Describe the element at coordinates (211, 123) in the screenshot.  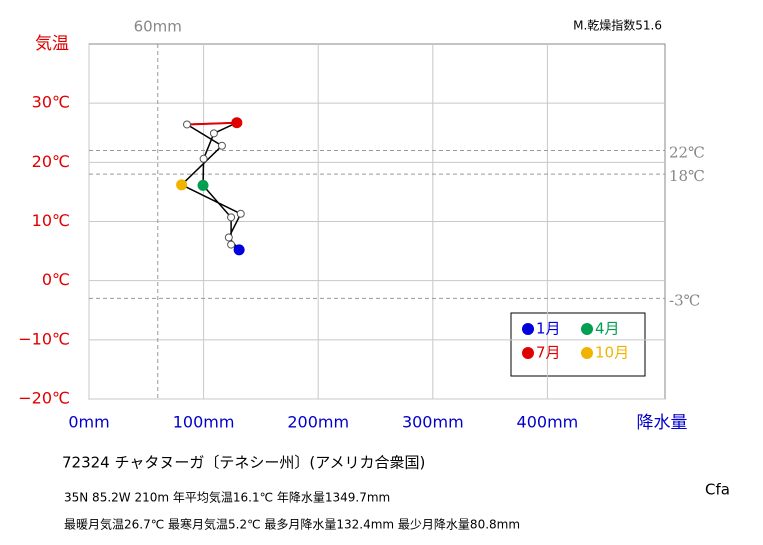
I see `summer-segment` at that location.